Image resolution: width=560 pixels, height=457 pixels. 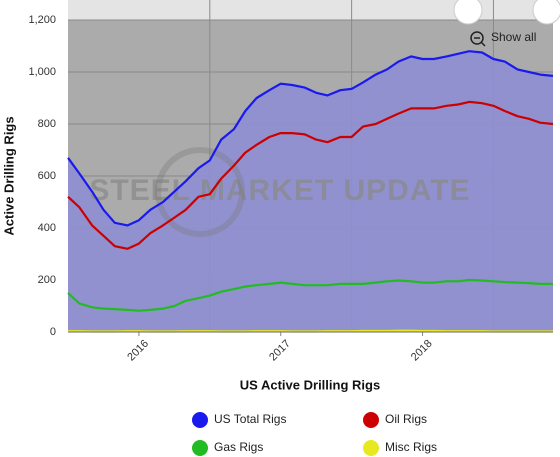 I want to click on y-tick-label: 1,000, so click(x=42, y=72).